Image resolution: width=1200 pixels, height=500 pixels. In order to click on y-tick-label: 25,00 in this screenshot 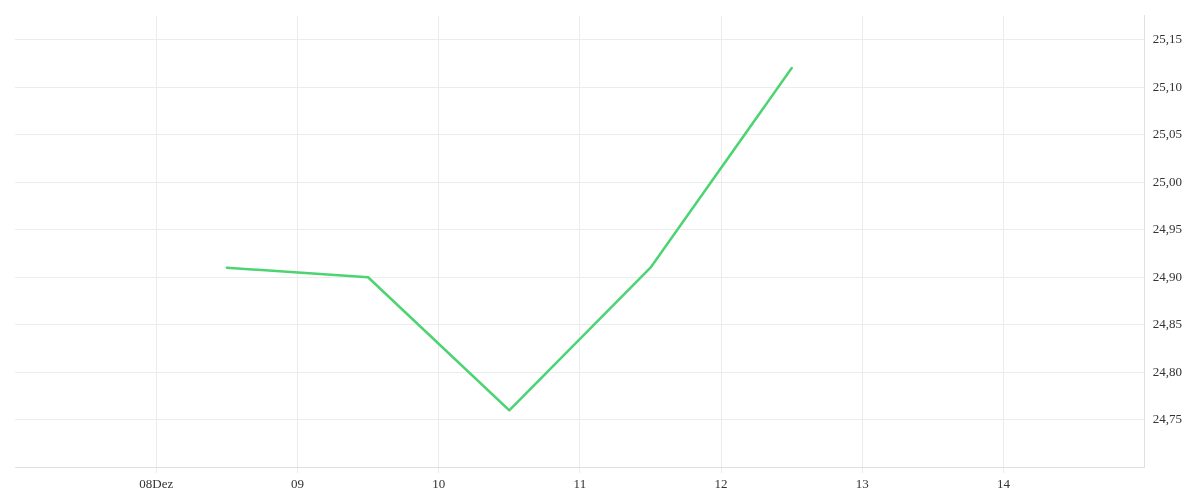, I will do `click(1167, 181)`.